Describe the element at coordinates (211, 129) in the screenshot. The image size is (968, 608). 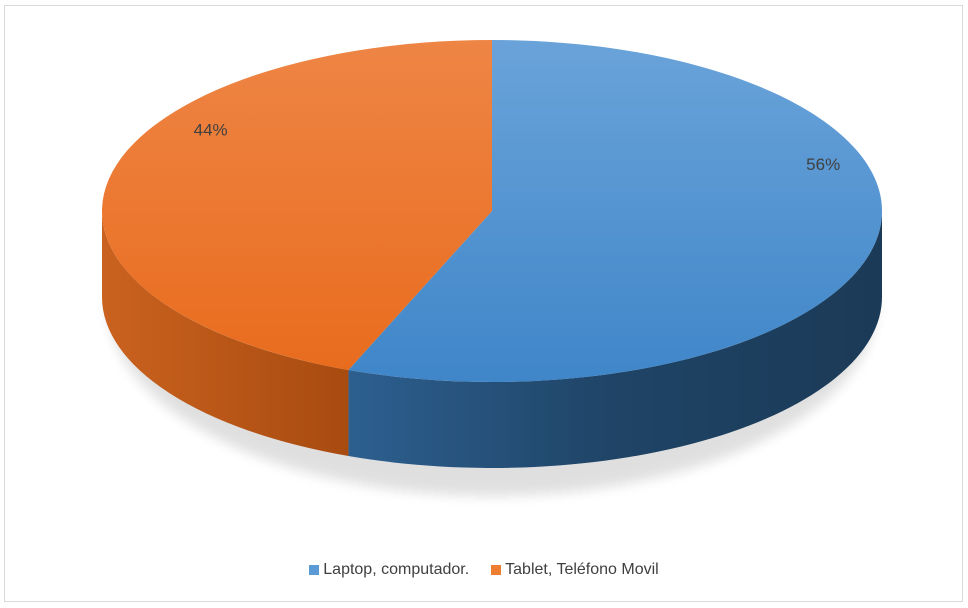
I see `data-label-tablet: 44%` at that location.